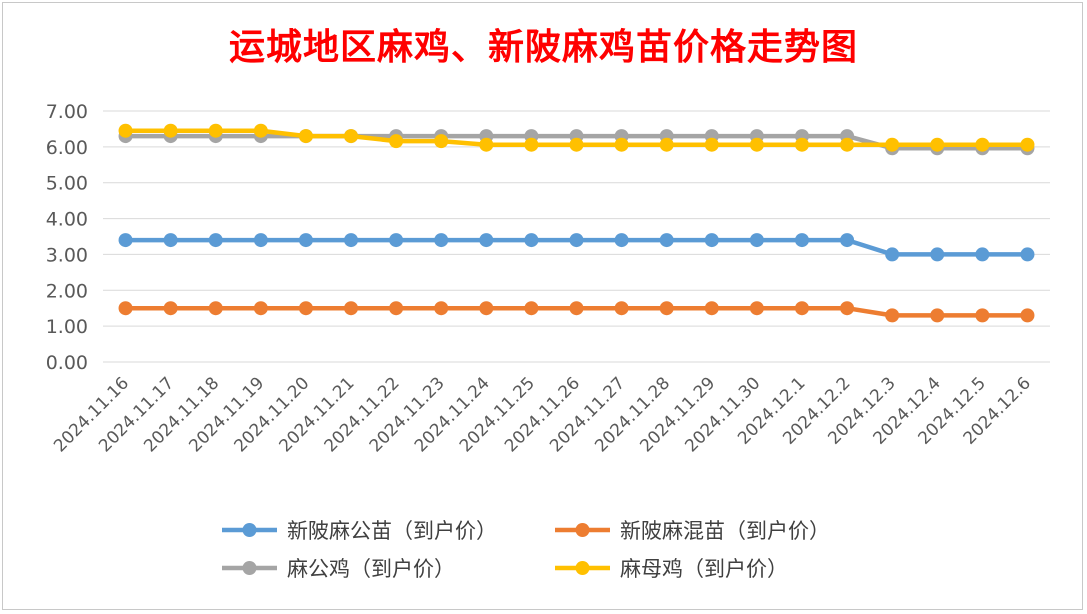 This screenshot has width=1087, height=614. I want to click on legend-item: 新陂麻公苗（到户价）, so click(359, 531).